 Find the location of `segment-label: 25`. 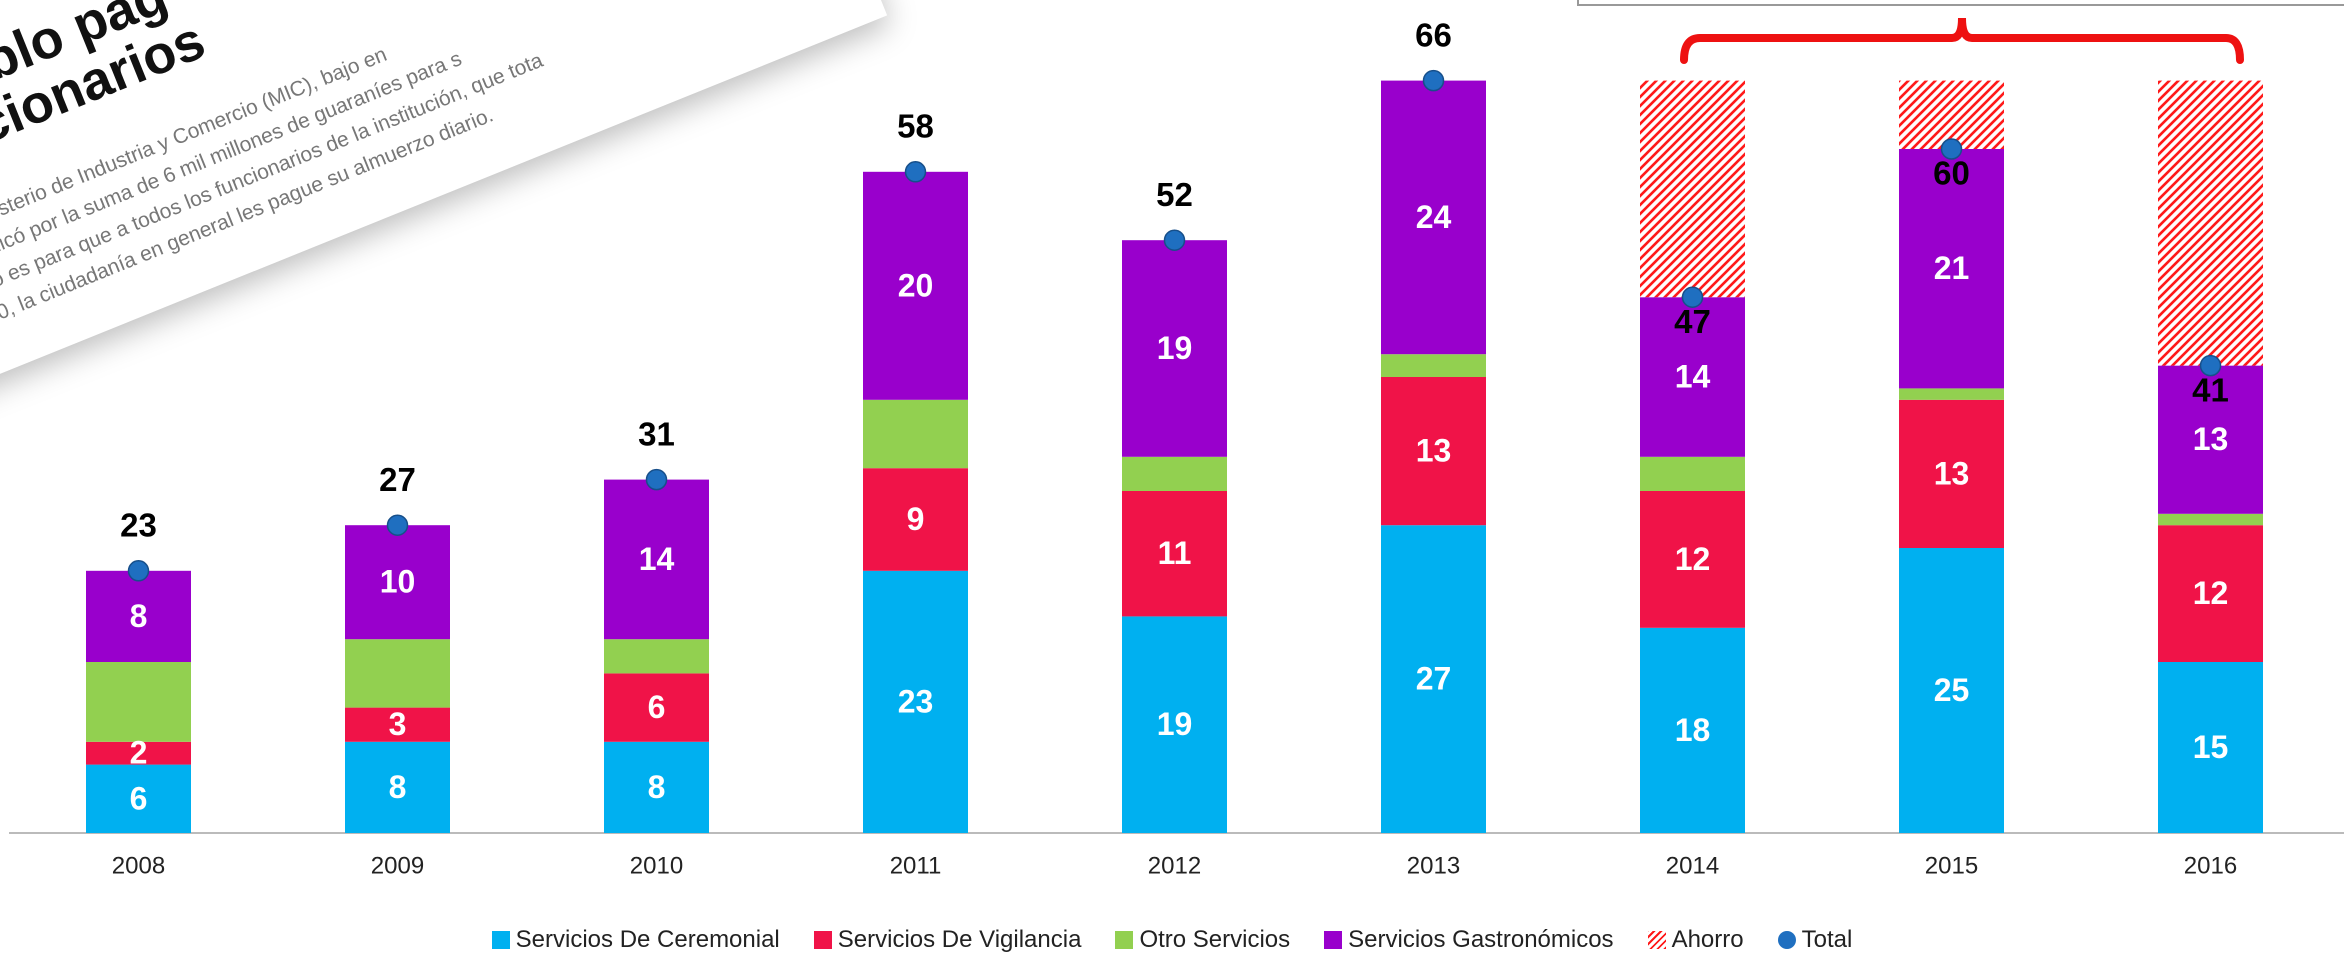

segment-label: 25 is located at coordinates (1952, 690).